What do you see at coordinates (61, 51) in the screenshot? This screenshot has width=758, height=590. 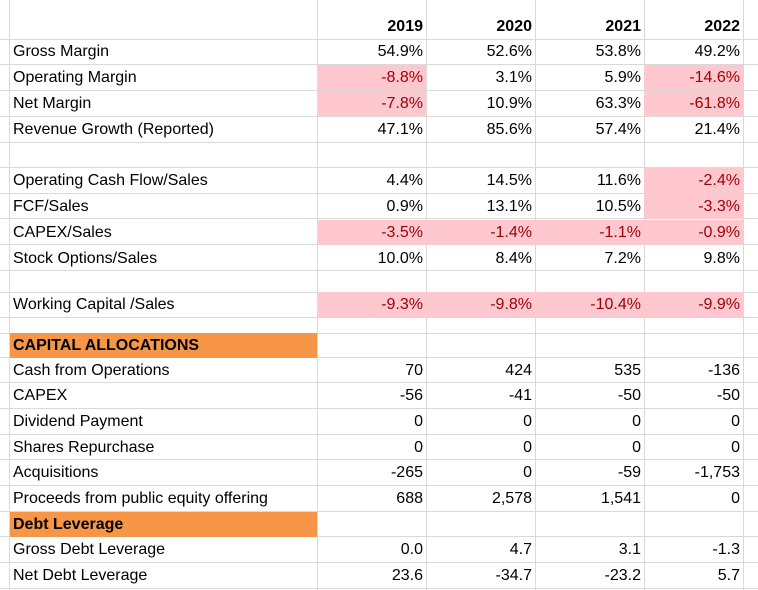 I see `row-label-gross-margin: Gross Margin` at bounding box center [61, 51].